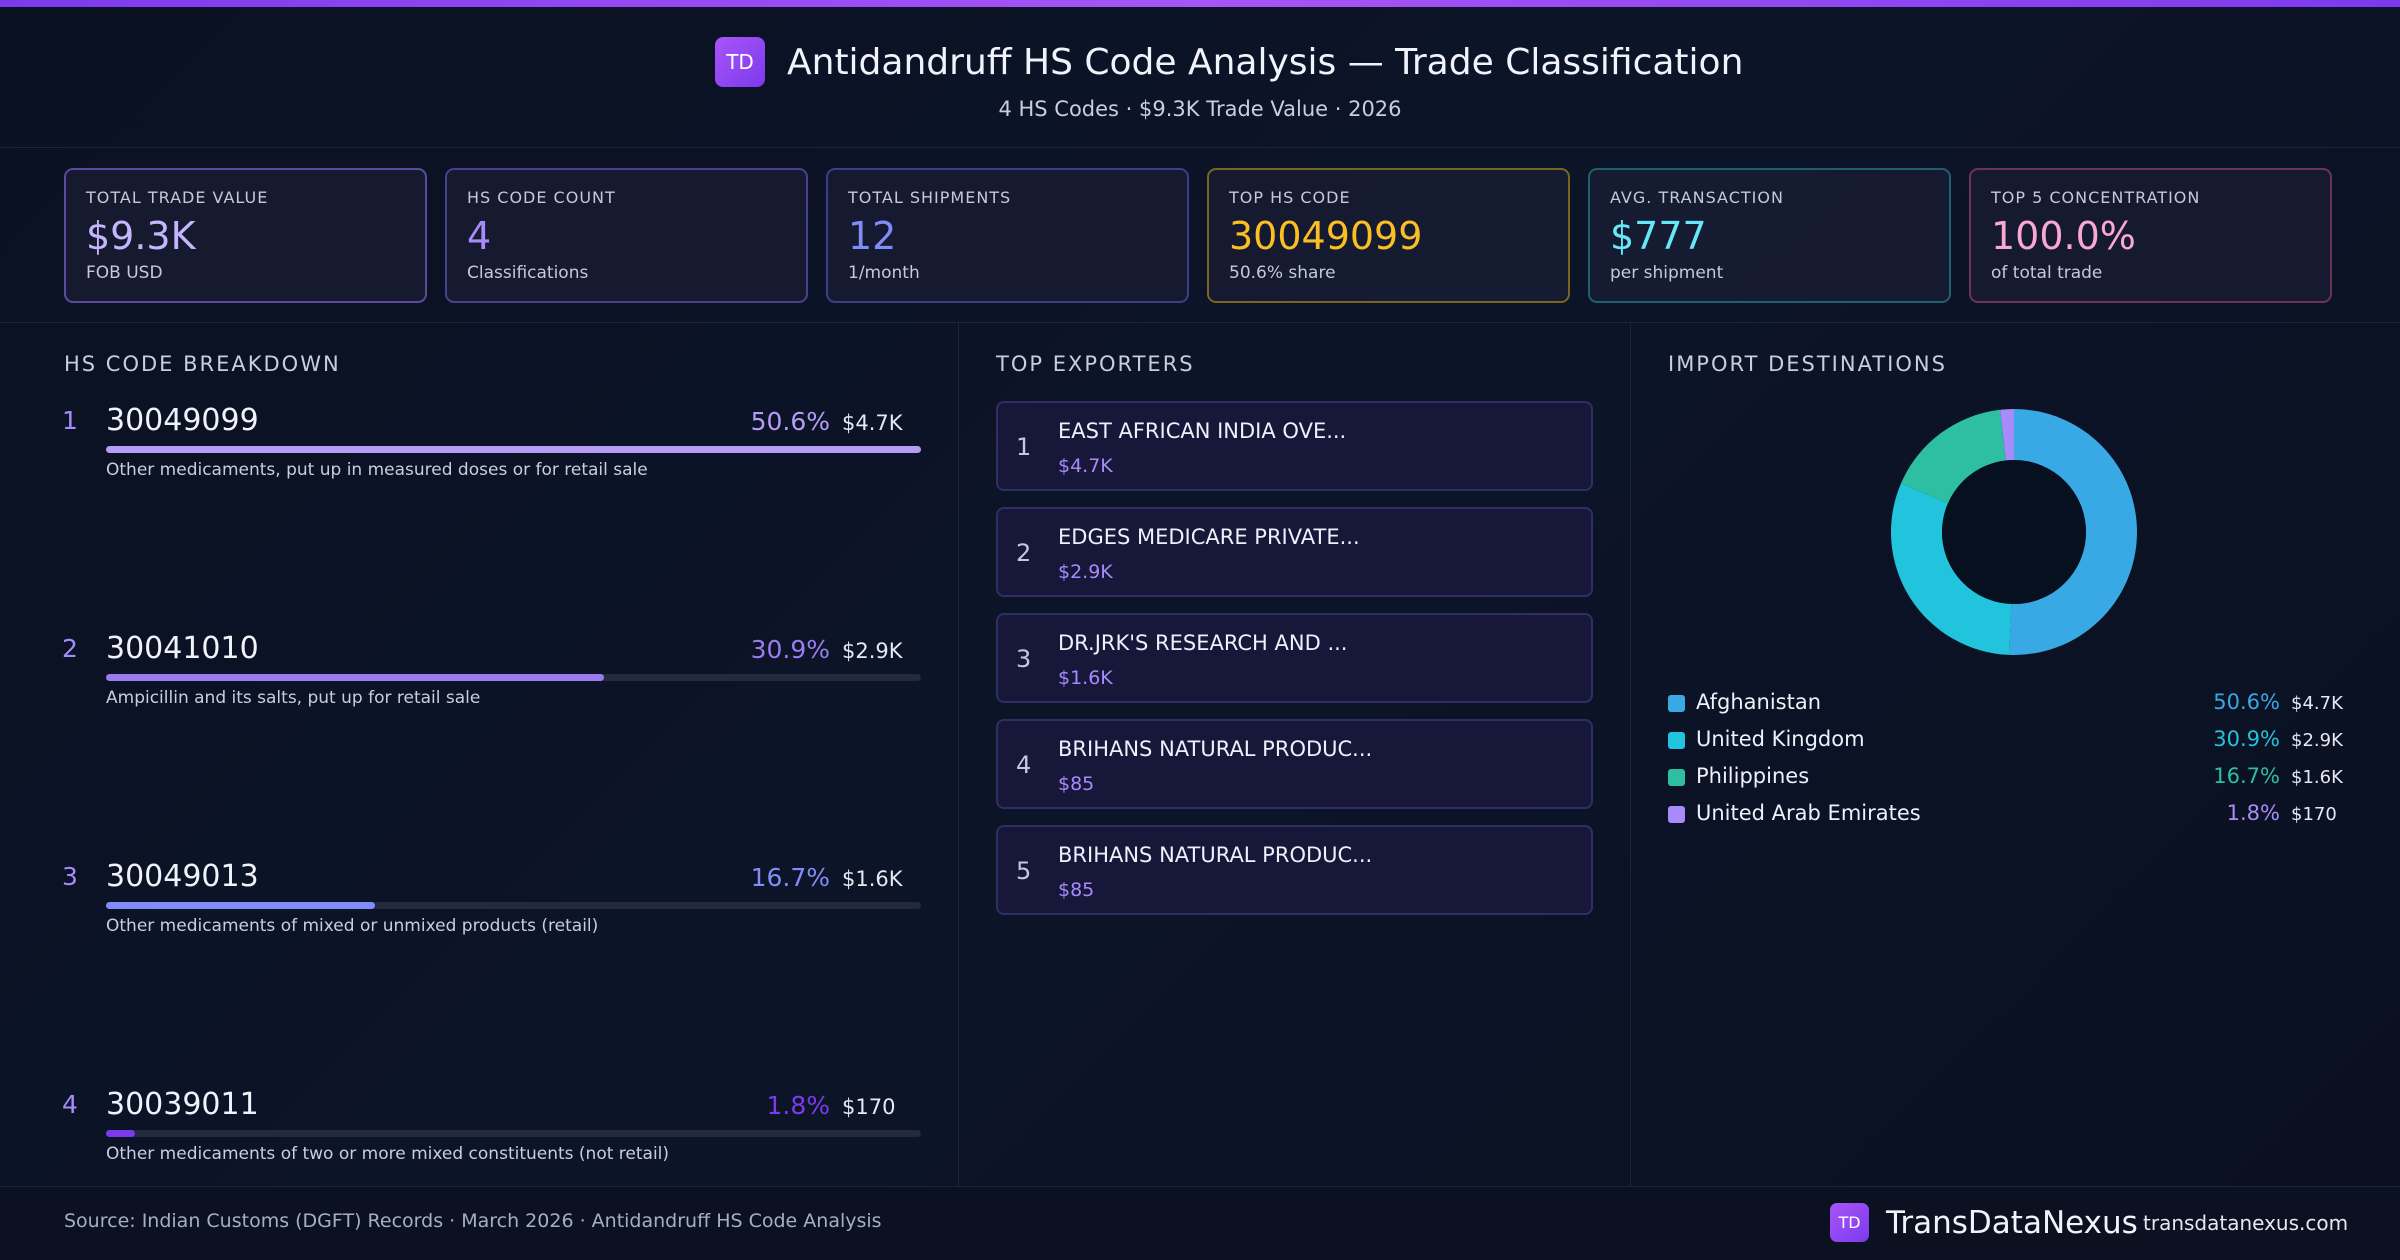 The image size is (2400, 1260). Describe the element at coordinates (177, 197) in the screenshot. I see `kpi-label: TOTAL TRADE VALUE` at that location.